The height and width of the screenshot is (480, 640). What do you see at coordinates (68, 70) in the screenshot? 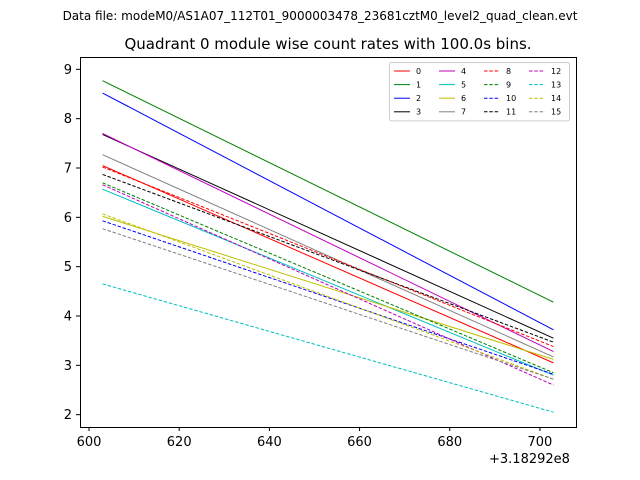
I see `y-tick-label: 9` at bounding box center [68, 70].